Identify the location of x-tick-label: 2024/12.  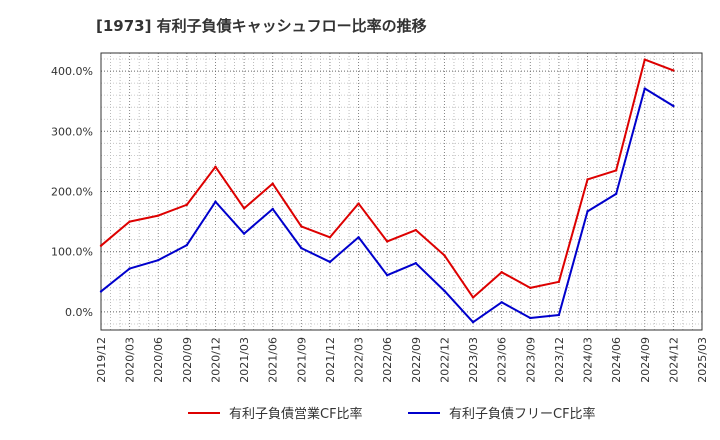
(673, 360).